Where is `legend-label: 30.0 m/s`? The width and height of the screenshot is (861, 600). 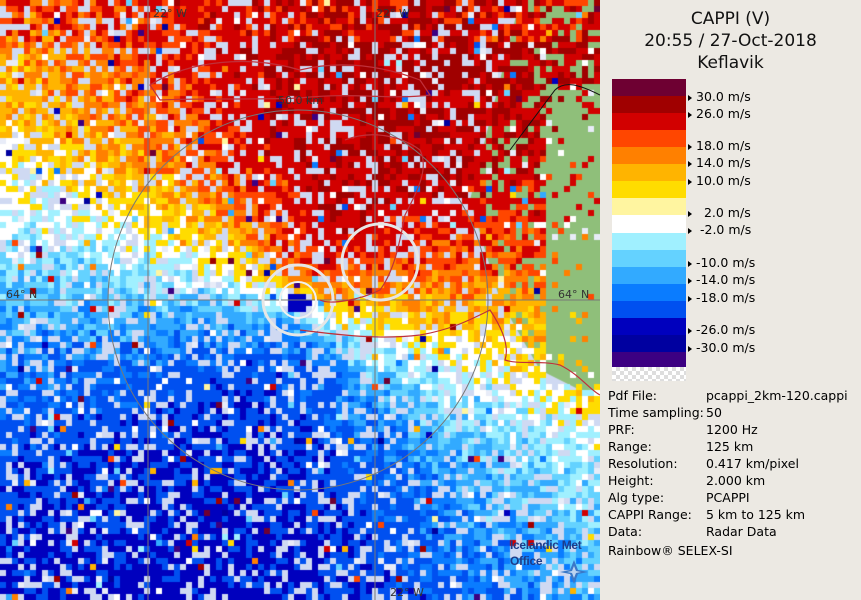 legend-label: 30.0 m/s is located at coordinates (719, 96).